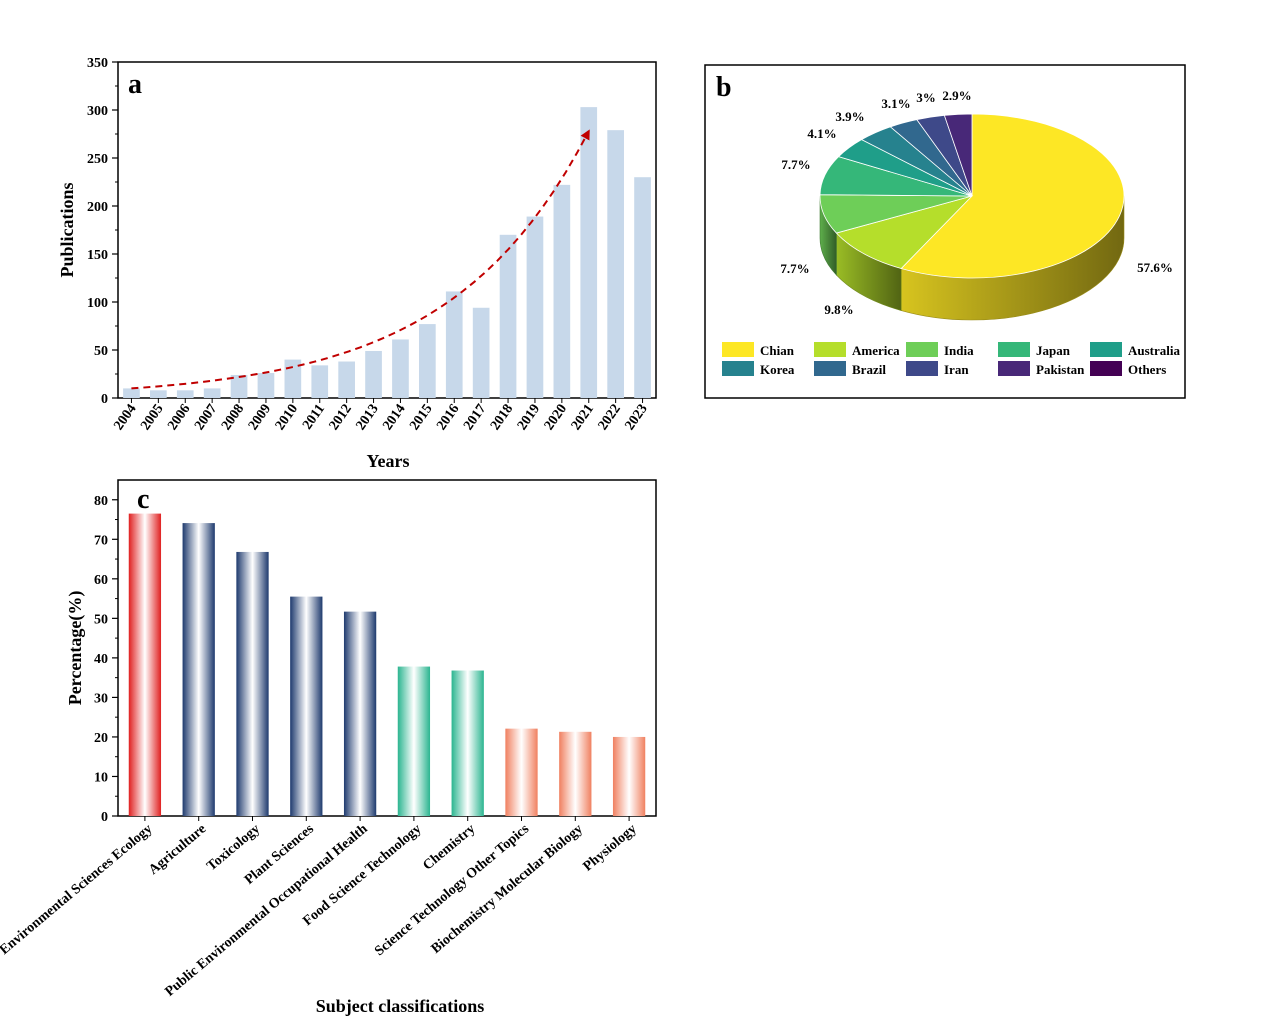 The image size is (1265, 1034). What do you see at coordinates (610, 848) in the screenshot?
I see `x-tick-label: Physiology` at bounding box center [610, 848].